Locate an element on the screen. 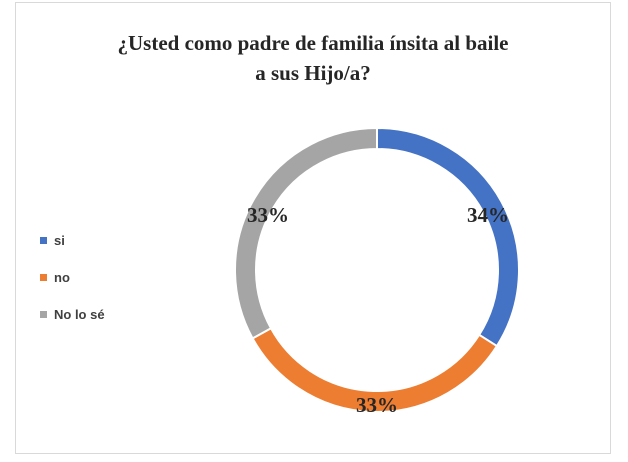 This screenshot has width=628, height=462. slice-no-lo-se is located at coordinates (306, 233).